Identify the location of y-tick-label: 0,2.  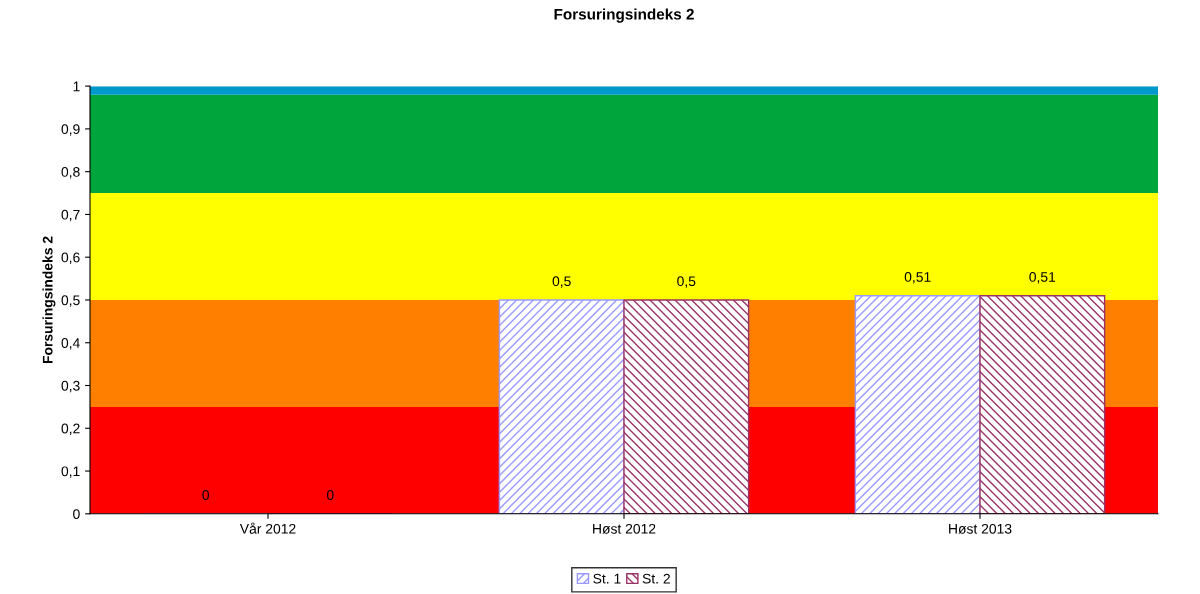
(70, 429).